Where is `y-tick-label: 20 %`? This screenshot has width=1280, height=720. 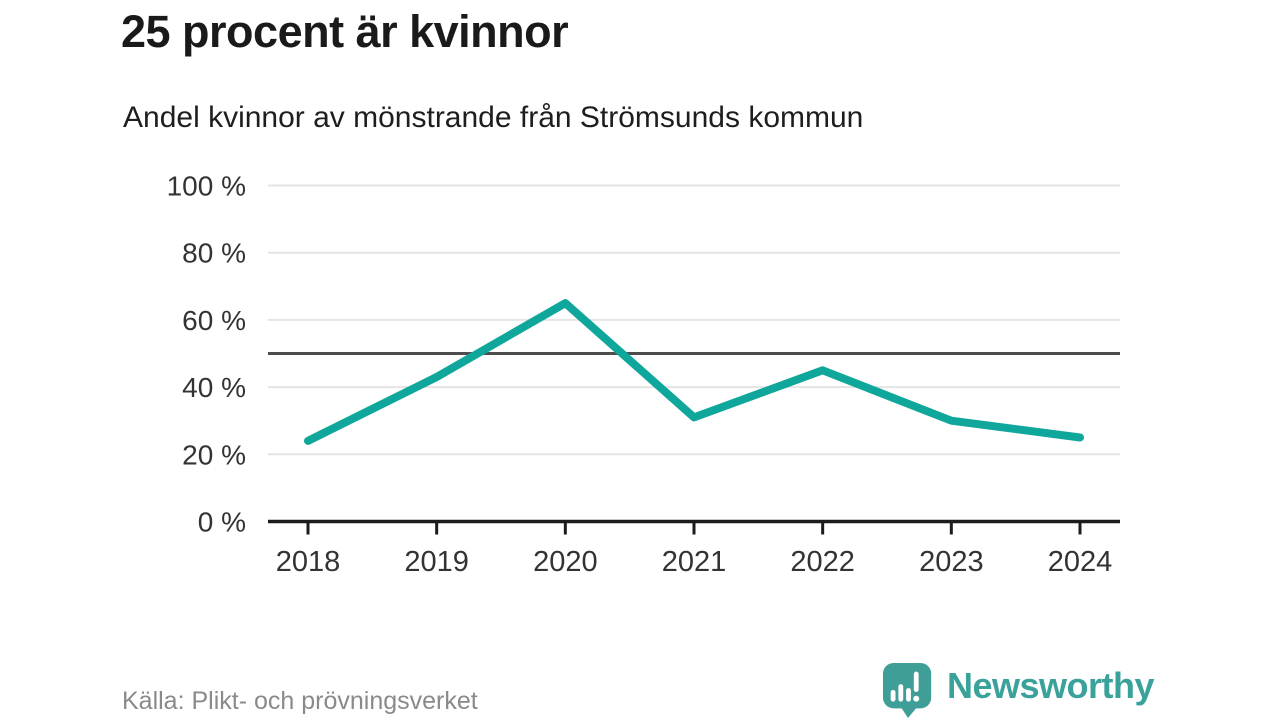
y-tick-label: 20 % is located at coordinates (214, 454).